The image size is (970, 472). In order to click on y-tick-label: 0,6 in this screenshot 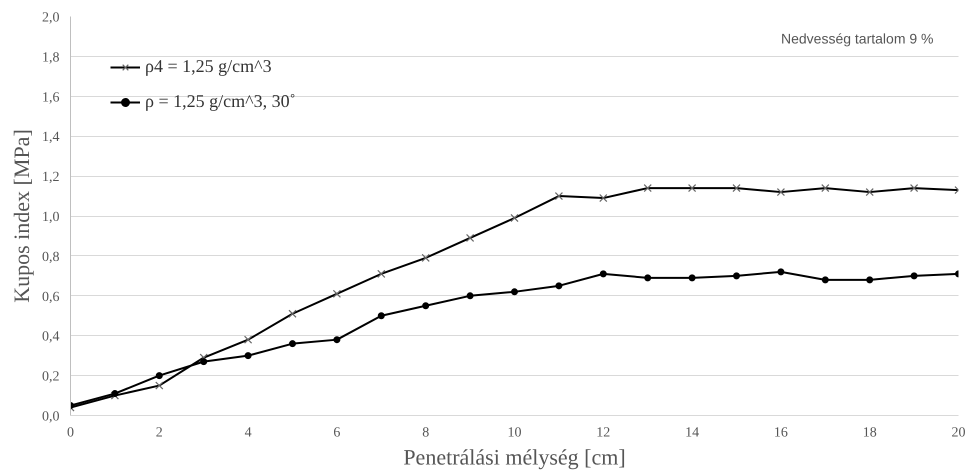, I will do `click(51, 297)`.